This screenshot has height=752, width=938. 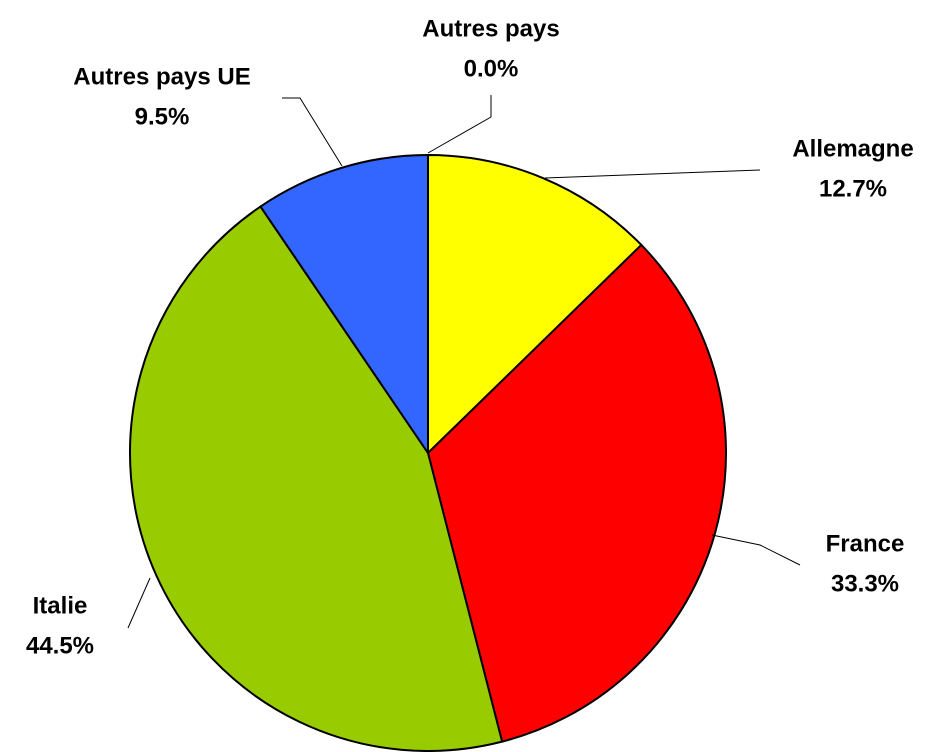 What do you see at coordinates (491, 68) in the screenshot?
I see `value-label: 0.0%` at bounding box center [491, 68].